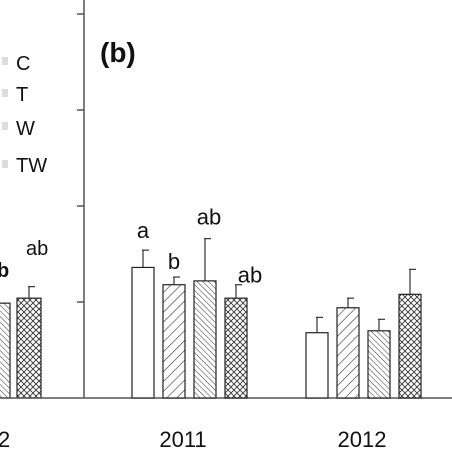 The width and height of the screenshot is (452, 452). I want to click on legend-label-w: W, so click(25, 129).